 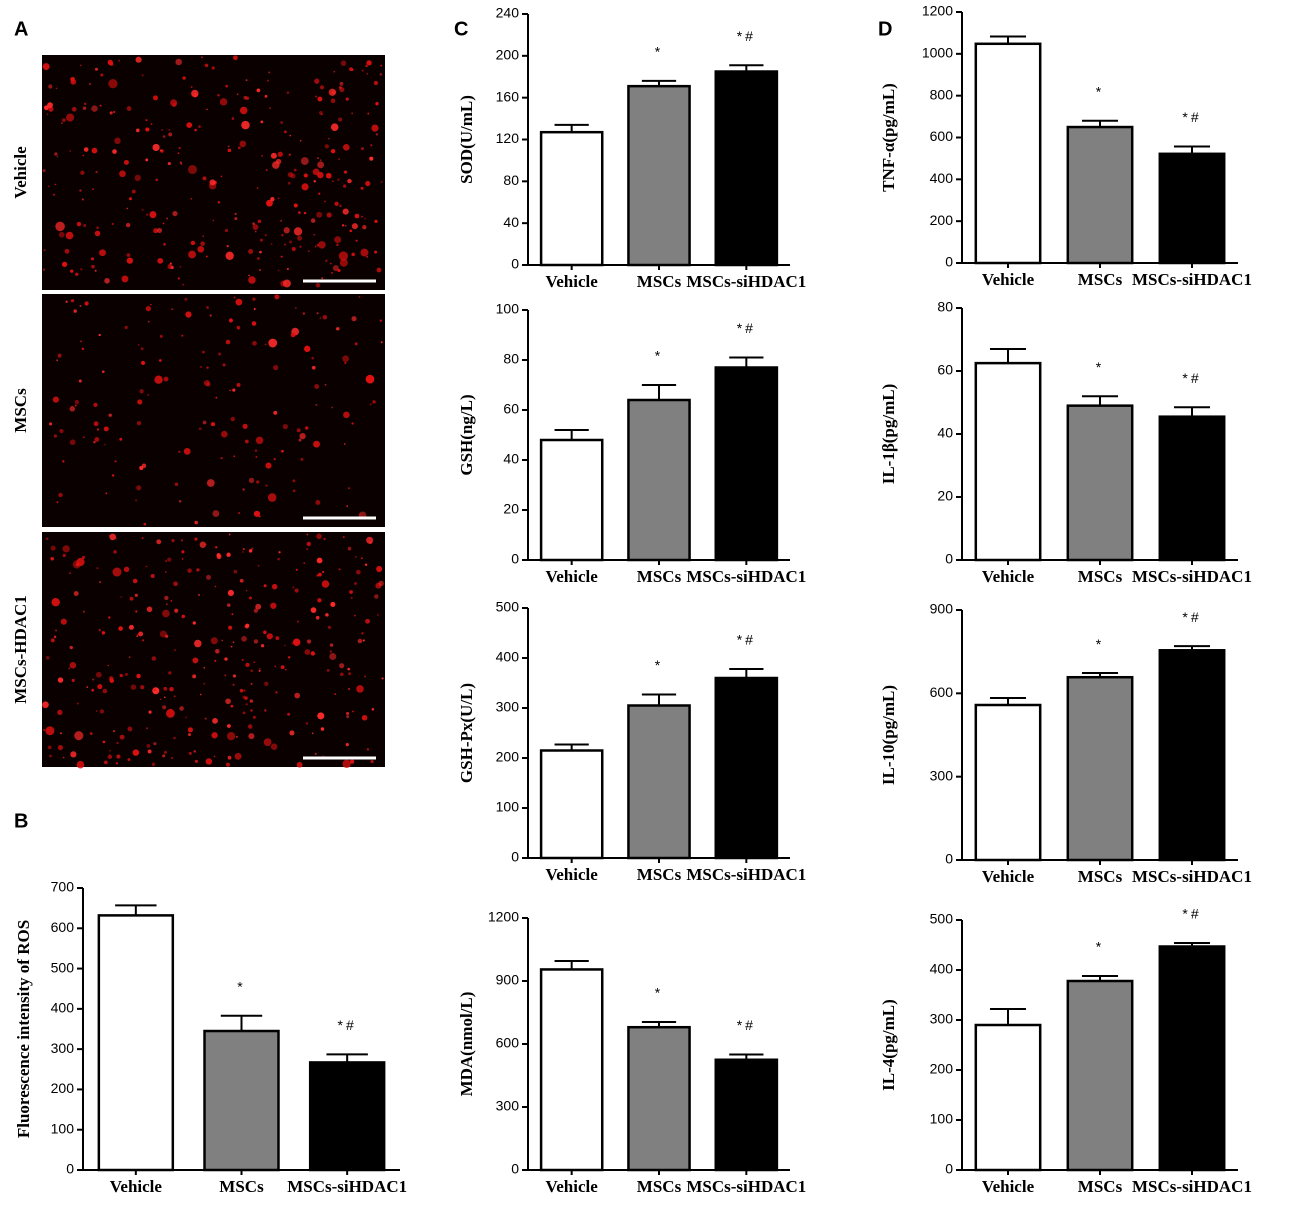 What do you see at coordinates (888, 434) in the screenshot?
I see `y-axis-label: IL-1β(pg/mL)` at bounding box center [888, 434].